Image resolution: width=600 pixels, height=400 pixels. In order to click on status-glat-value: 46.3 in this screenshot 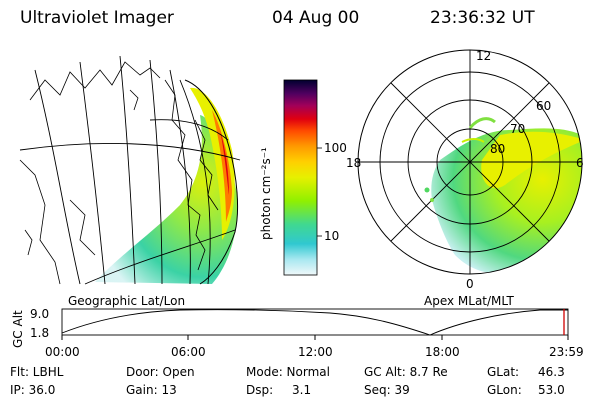, I will do `click(551, 372)`.